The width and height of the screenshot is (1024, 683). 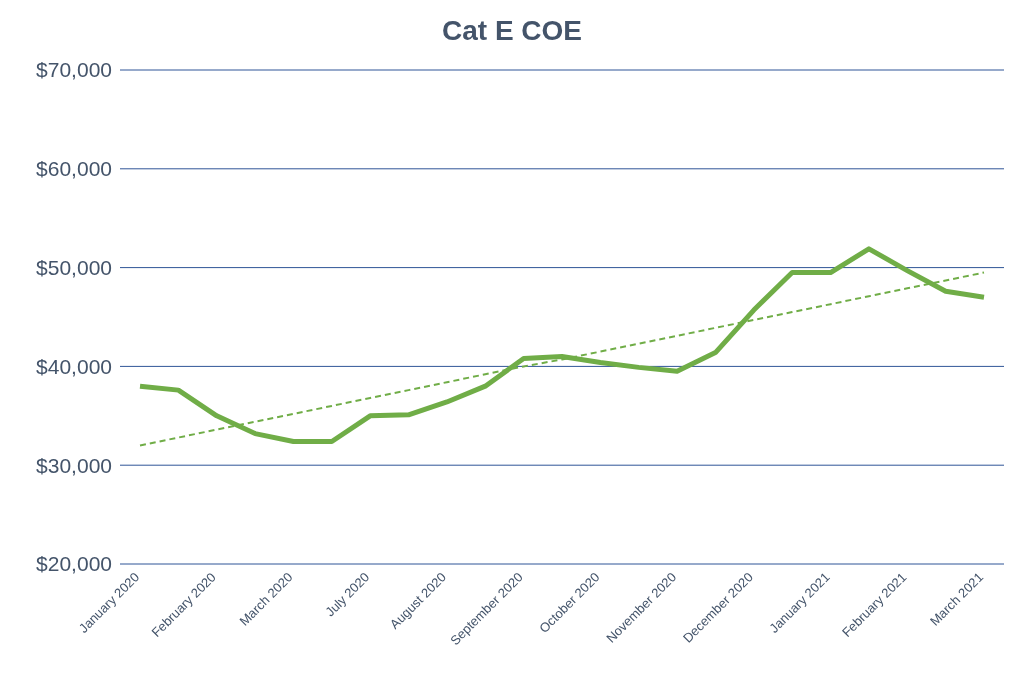 What do you see at coordinates (512, 31) in the screenshot?
I see `chart-title: Cat E COE` at bounding box center [512, 31].